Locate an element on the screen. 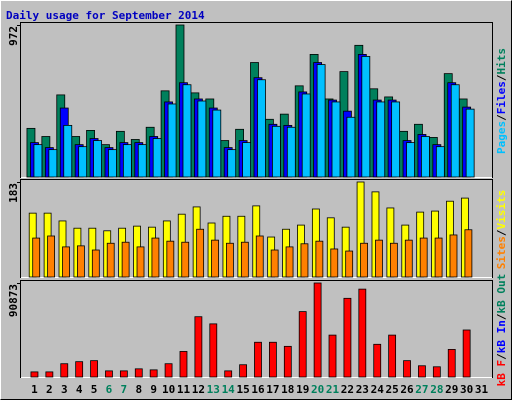 Image resolution: width=512 pixels, height=400 pixels. x-tick-label: 6 is located at coordinates (109, 389).